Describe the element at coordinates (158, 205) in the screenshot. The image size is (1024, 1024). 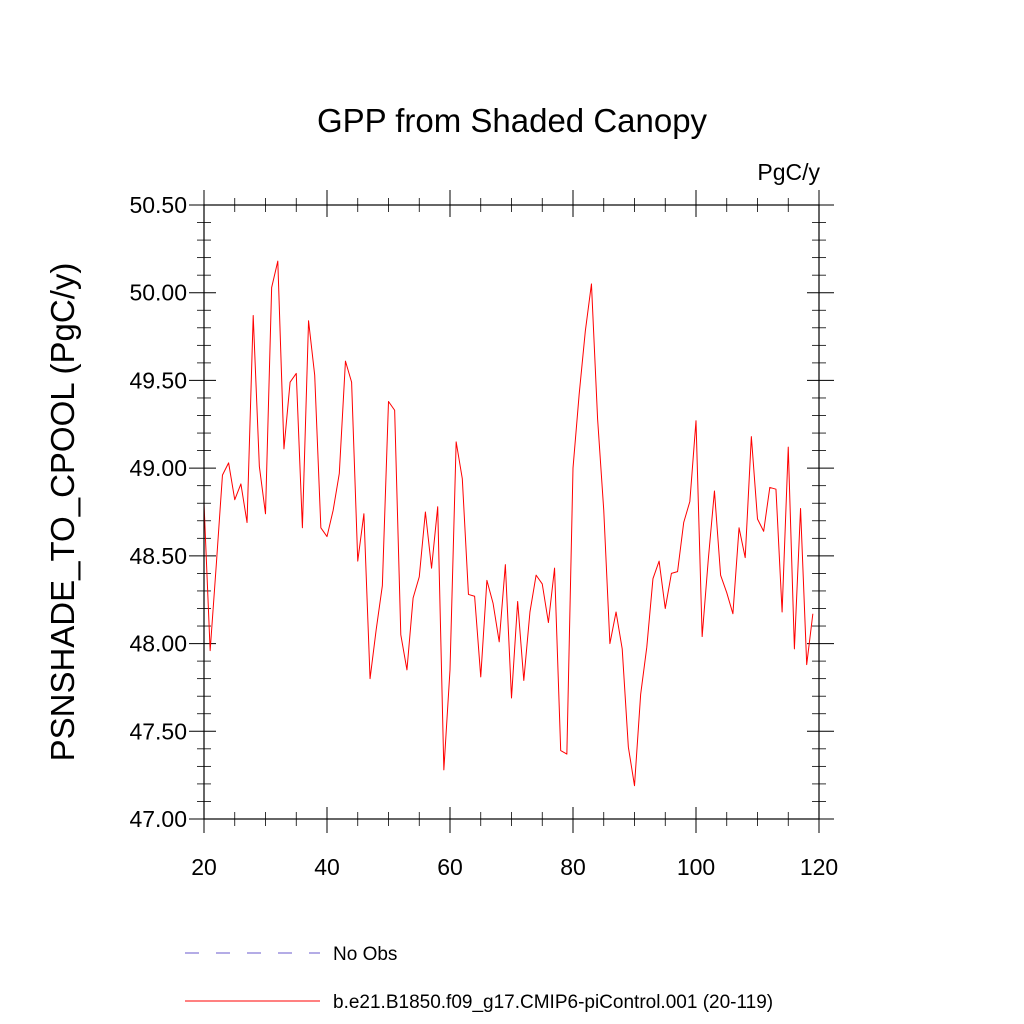
I see `y-tick-label: 50.50` at that location.